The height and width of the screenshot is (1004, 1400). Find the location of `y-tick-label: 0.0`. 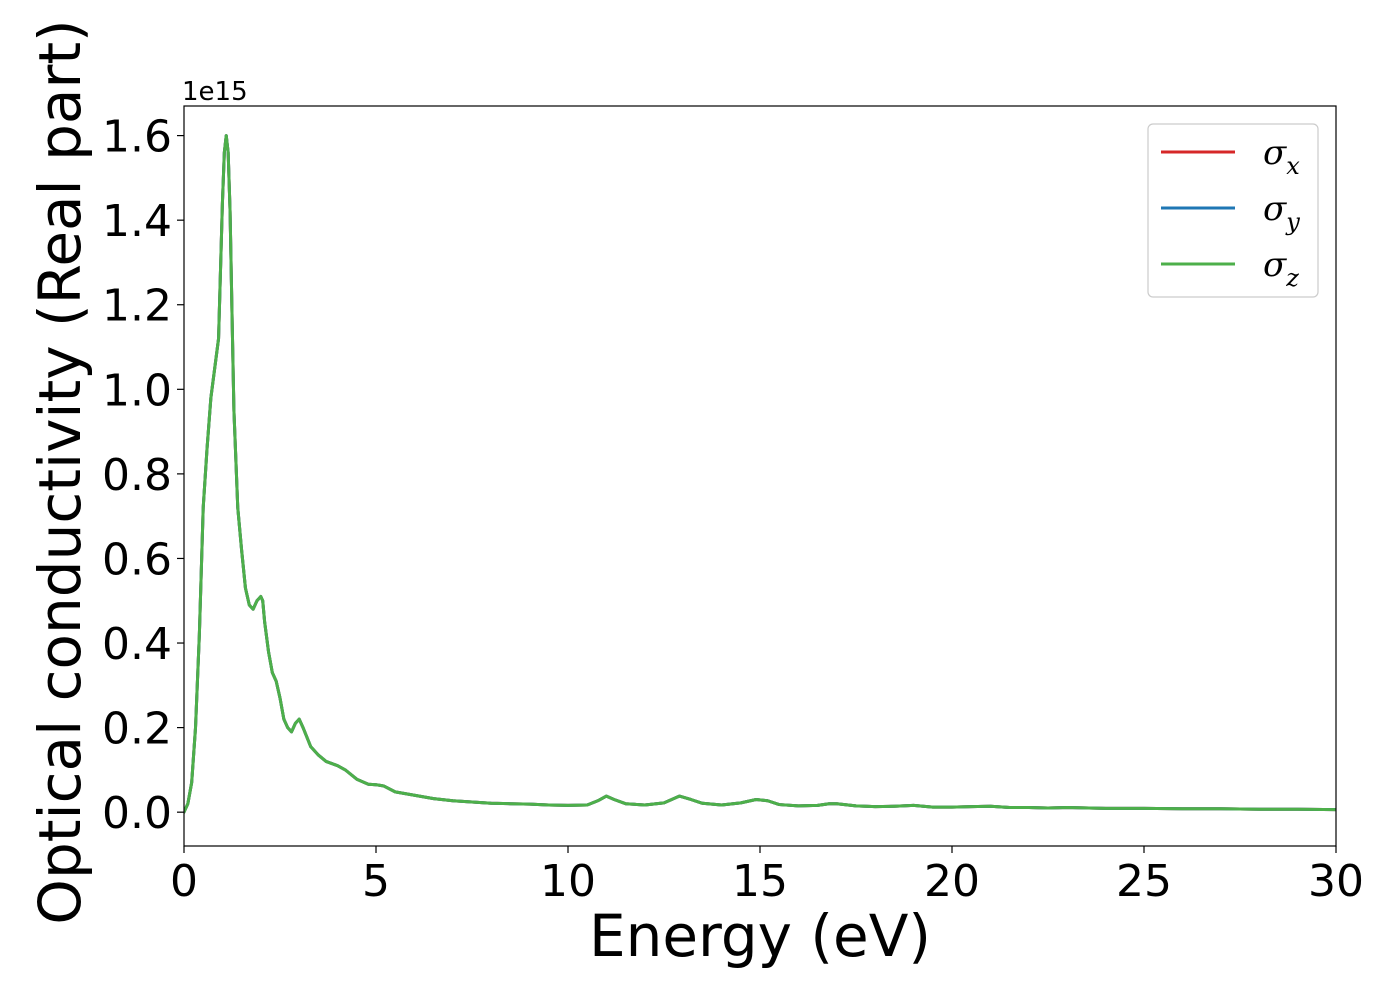

y-tick-label: 0.0 is located at coordinates (137, 813).